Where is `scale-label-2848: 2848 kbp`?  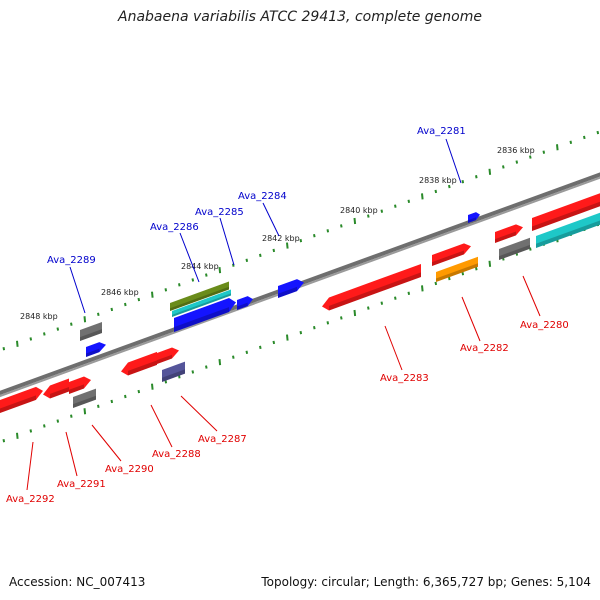 scale-label-2848: 2848 kbp is located at coordinates (39, 316).